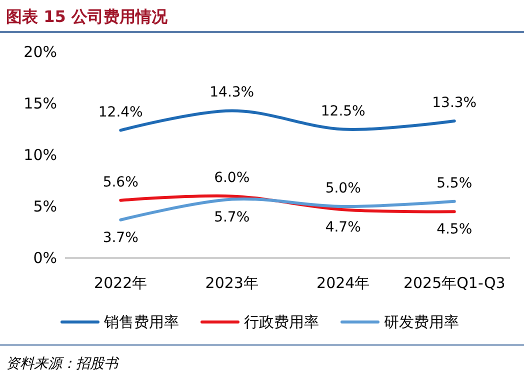  I want to click on data-label: 5.7%, so click(232, 217).